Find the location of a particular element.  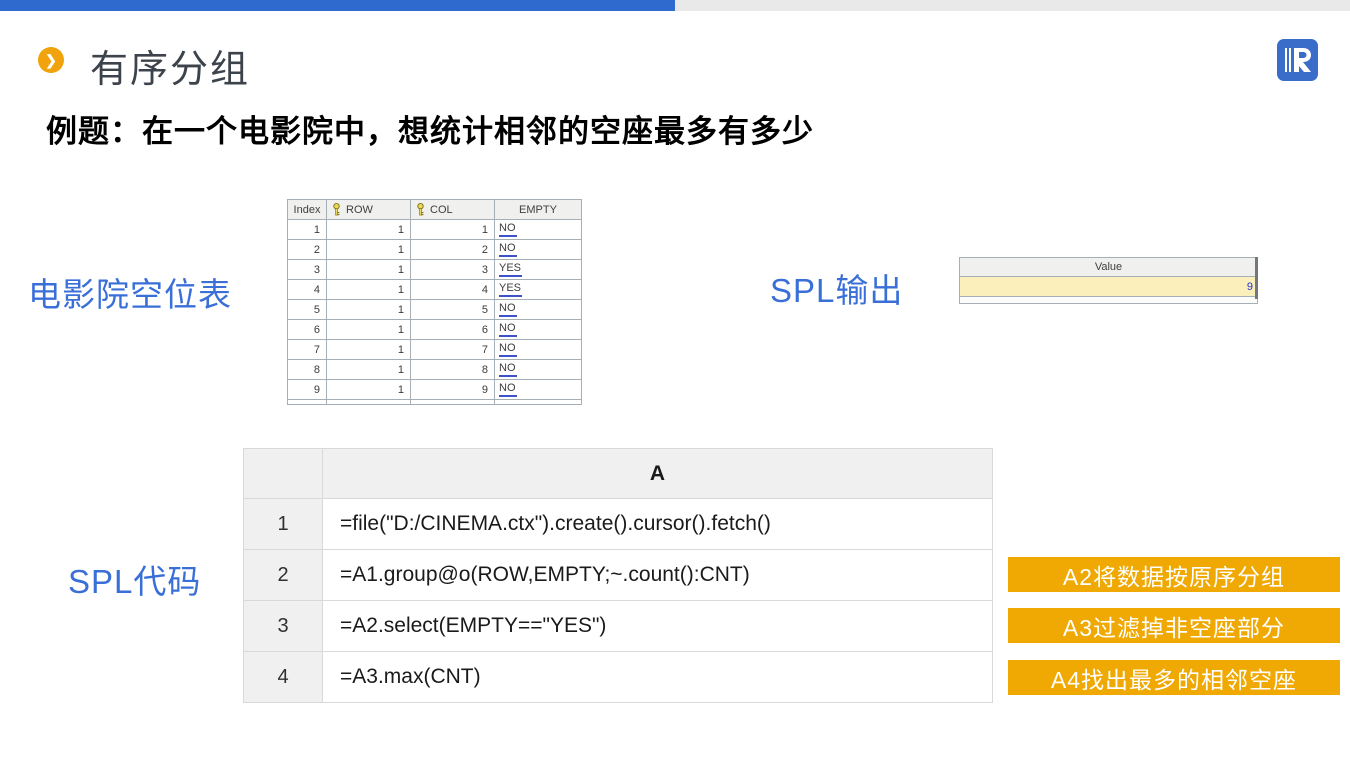

cell-index: 6 is located at coordinates (307, 330).